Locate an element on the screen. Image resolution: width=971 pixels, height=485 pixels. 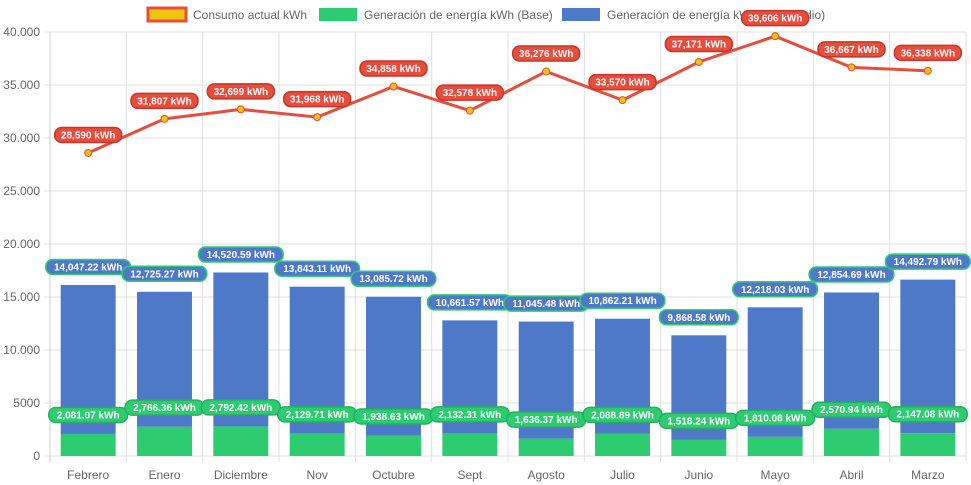
data-label-consumo-text: 31,968 kWh is located at coordinates (317, 100).